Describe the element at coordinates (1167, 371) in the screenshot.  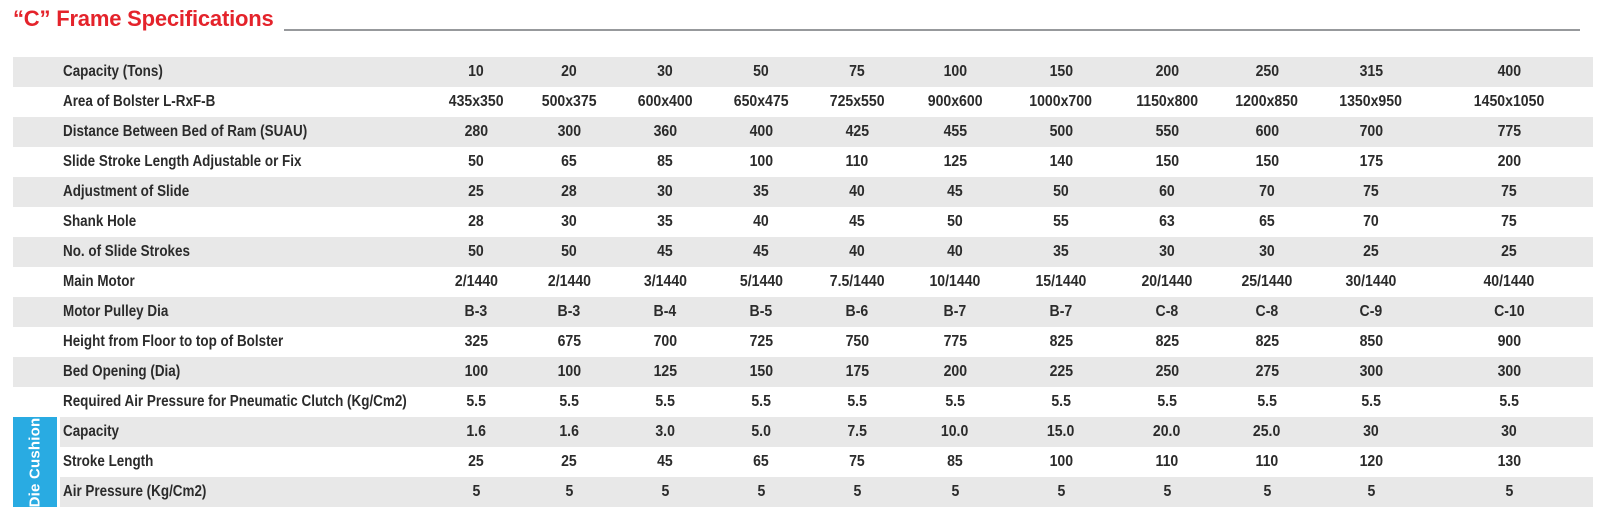
I see `cell-value: 250` at that location.